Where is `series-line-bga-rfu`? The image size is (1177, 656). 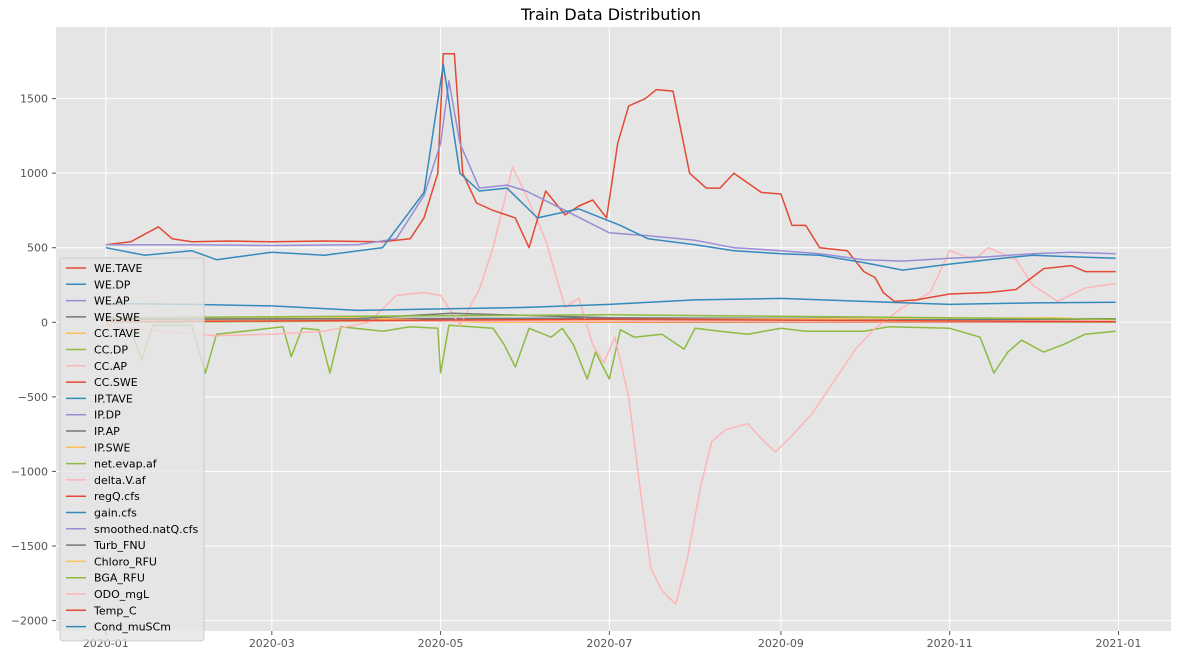 series-line-bga-rfu is located at coordinates (610, 317).